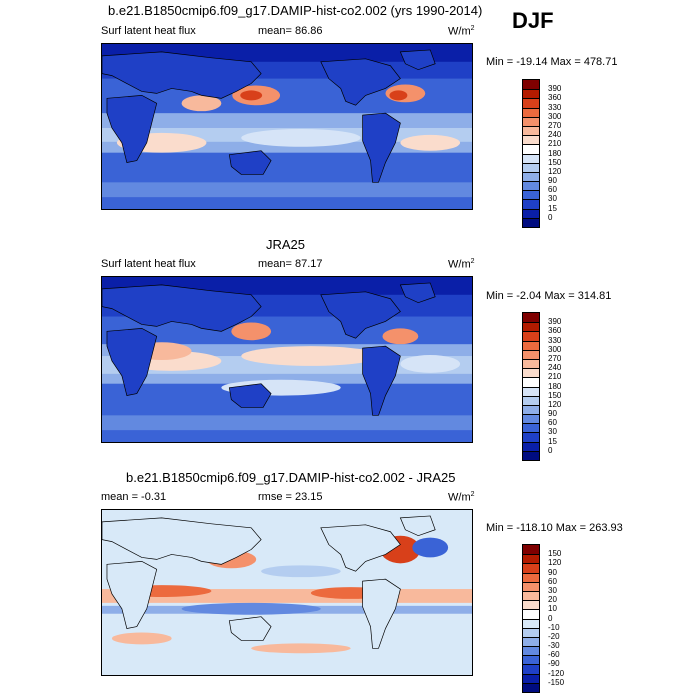  What do you see at coordinates (287, 592) in the screenshot?
I see `panel3-map` at bounding box center [287, 592].